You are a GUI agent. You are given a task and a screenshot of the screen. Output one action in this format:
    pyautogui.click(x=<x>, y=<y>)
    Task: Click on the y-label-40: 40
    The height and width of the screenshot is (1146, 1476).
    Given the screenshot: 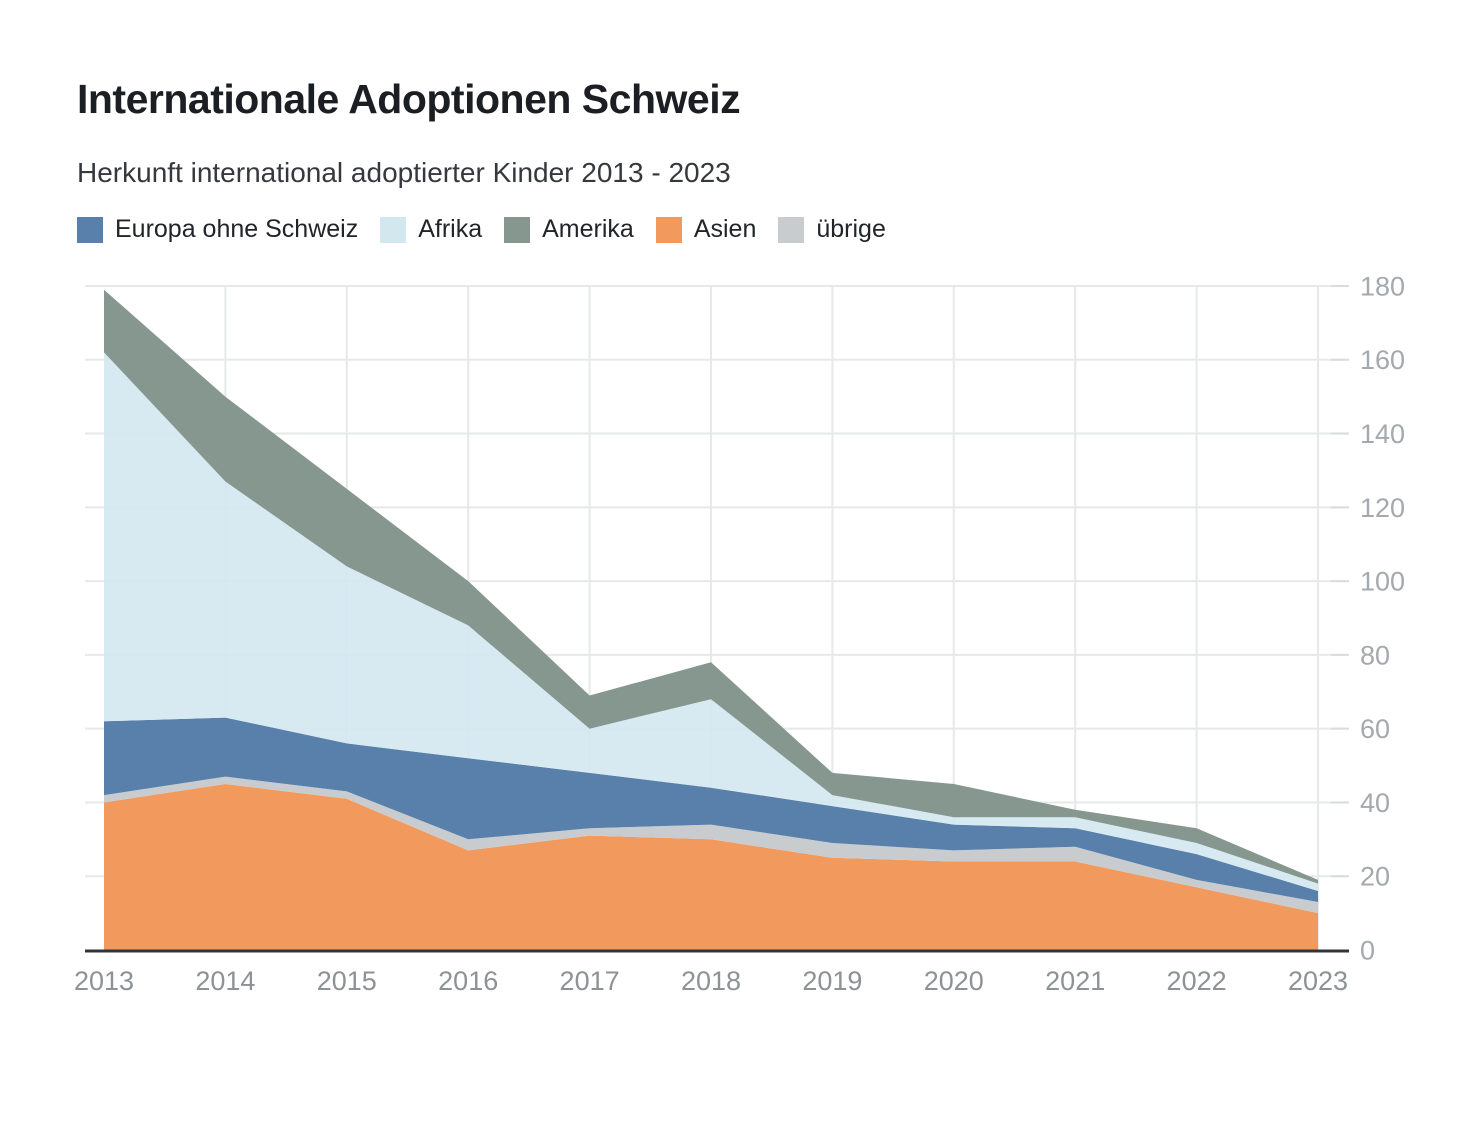 What is the action you would take?
    pyautogui.click(x=1375, y=803)
    